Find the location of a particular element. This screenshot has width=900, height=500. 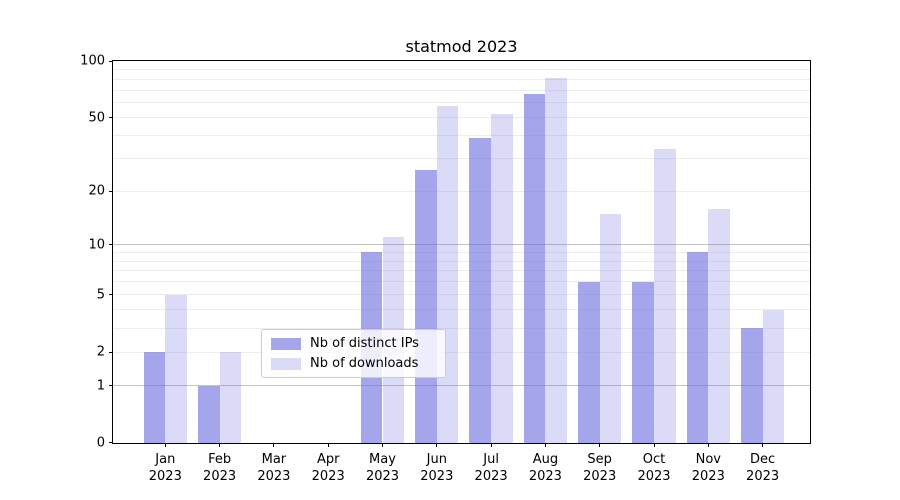

y-tick-label-0: 0 is located at coordinates (100, 443).